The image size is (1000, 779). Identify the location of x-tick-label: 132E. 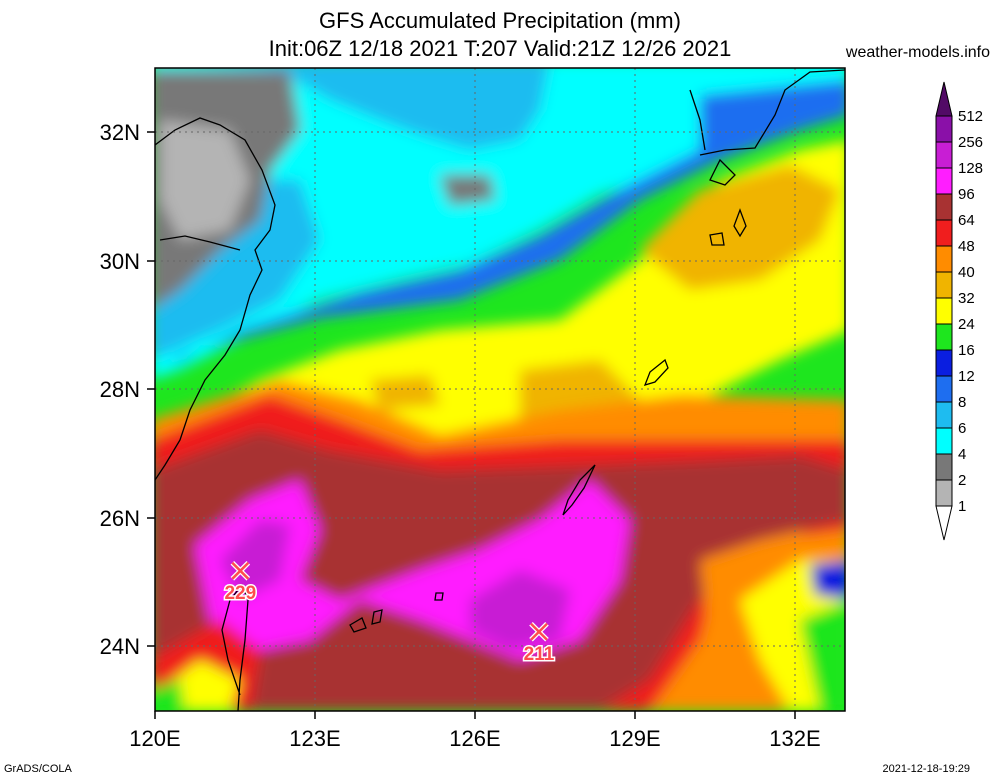
(794, 738).